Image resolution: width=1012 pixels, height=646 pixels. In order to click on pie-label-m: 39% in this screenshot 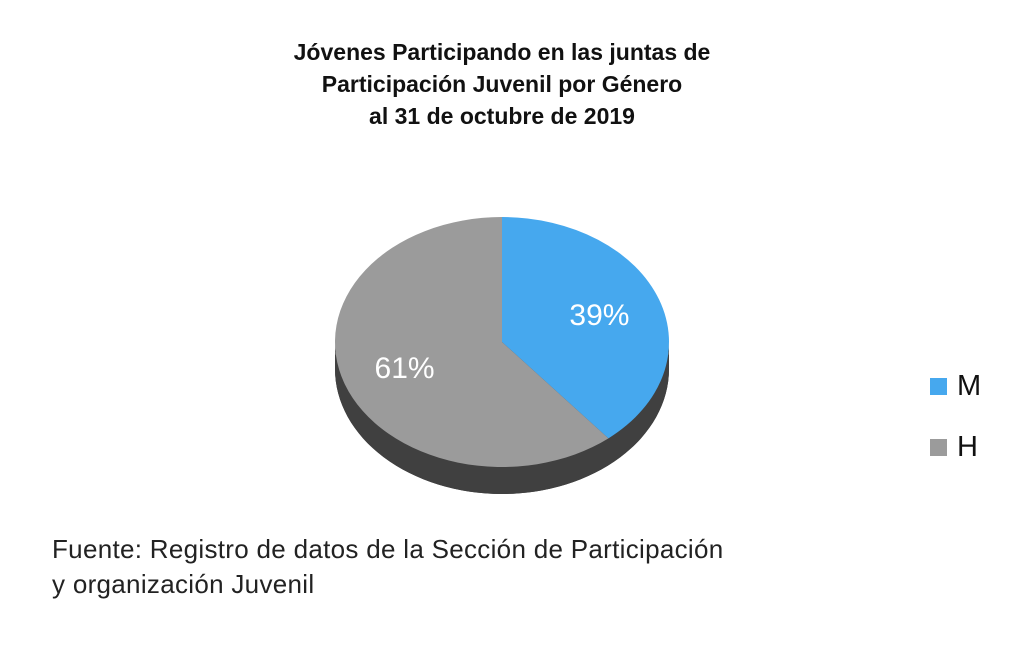, I will do `click(599, 315)`.